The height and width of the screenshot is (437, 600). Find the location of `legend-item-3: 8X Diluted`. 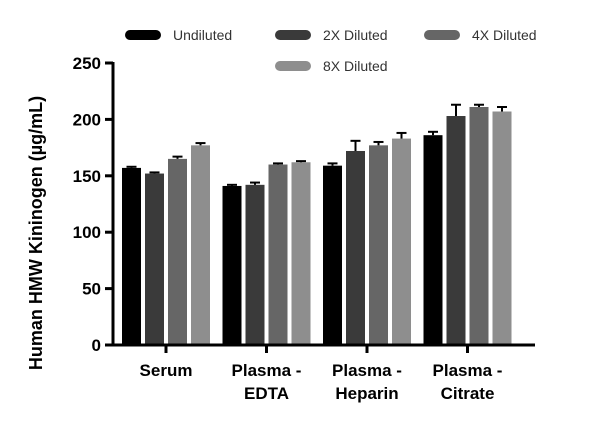

legend-item-3: 8X Diluted is located at coordinates (331, 66).